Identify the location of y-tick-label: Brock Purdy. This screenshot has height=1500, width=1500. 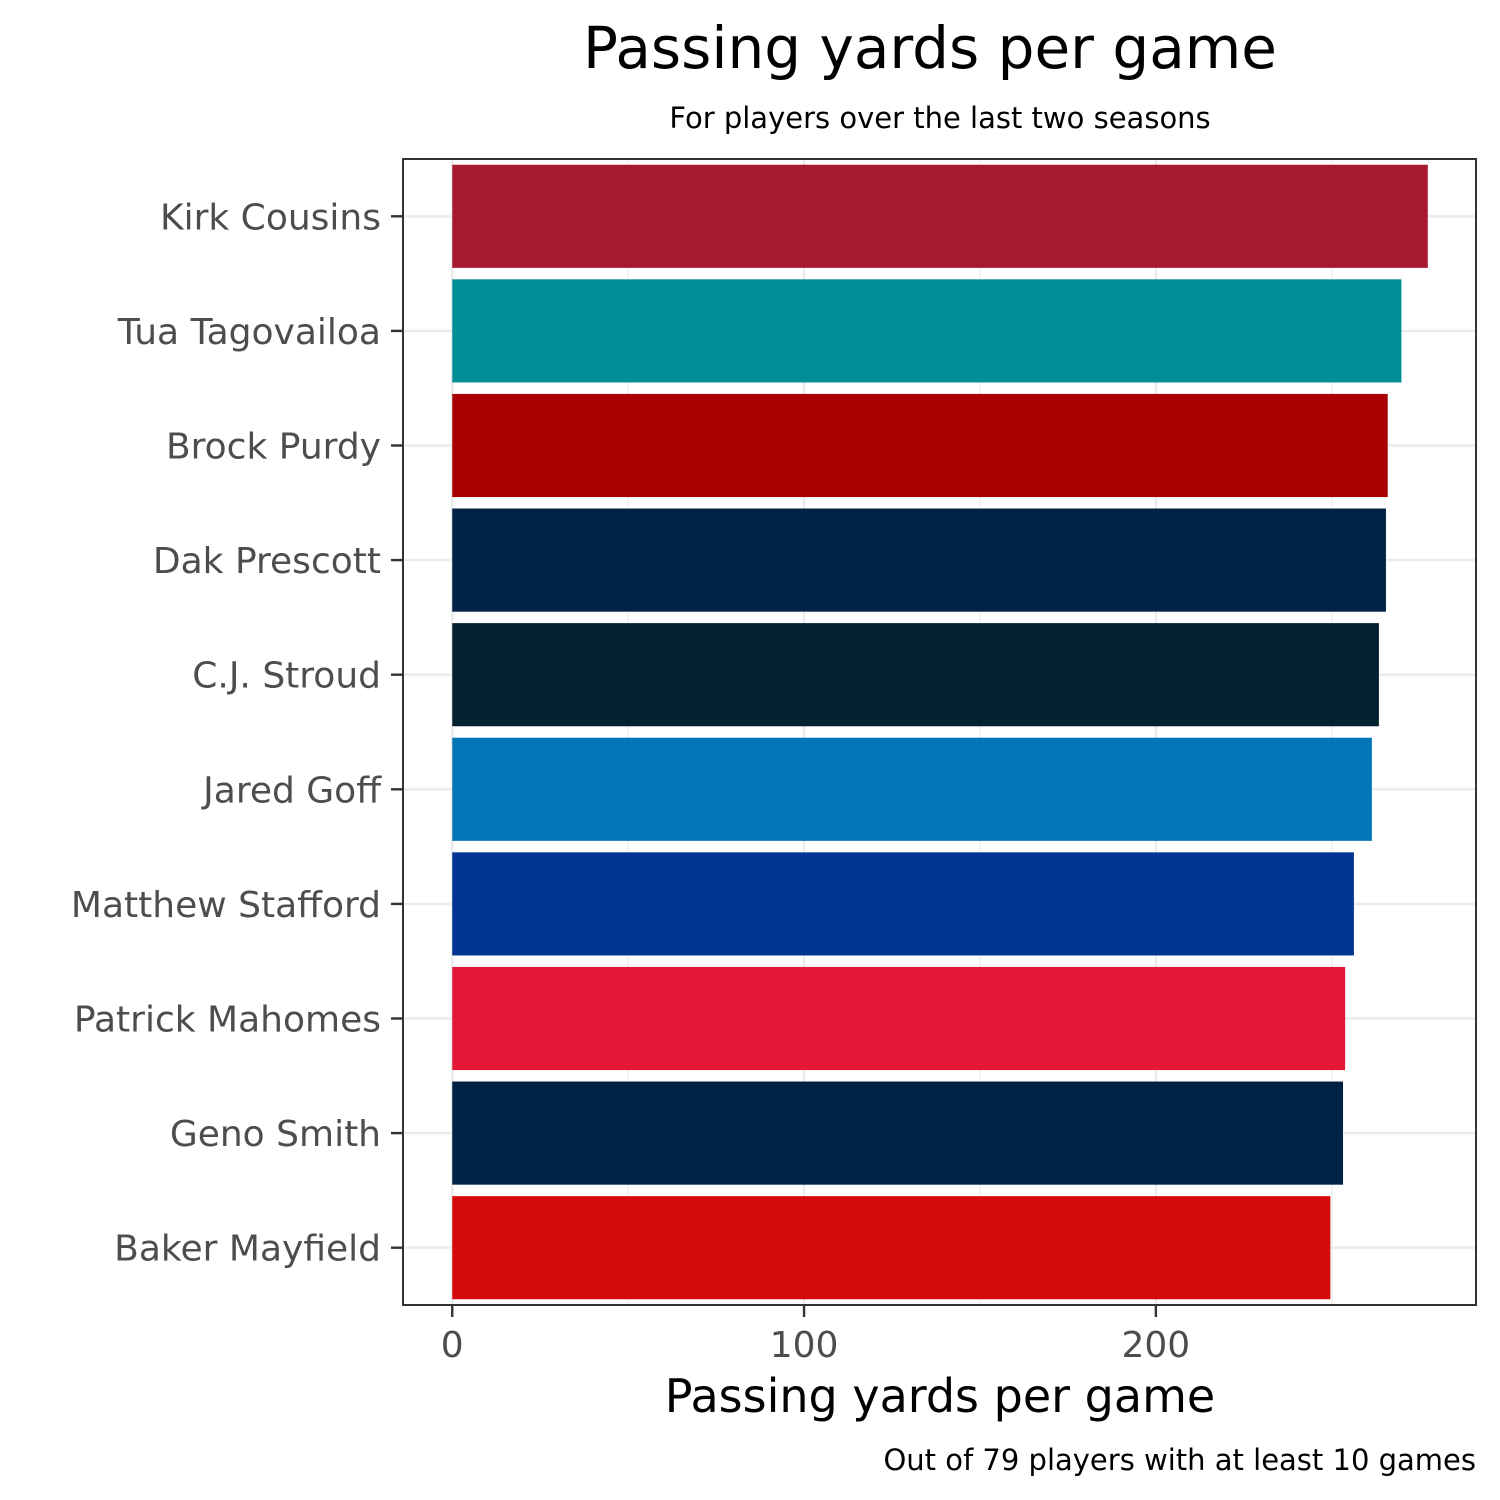
(273, 447).